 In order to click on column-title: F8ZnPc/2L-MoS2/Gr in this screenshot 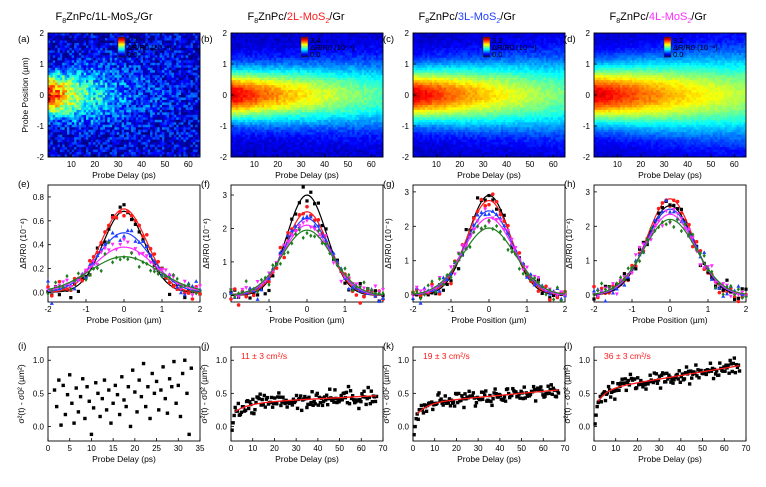, I will do `click(295, 18)`.